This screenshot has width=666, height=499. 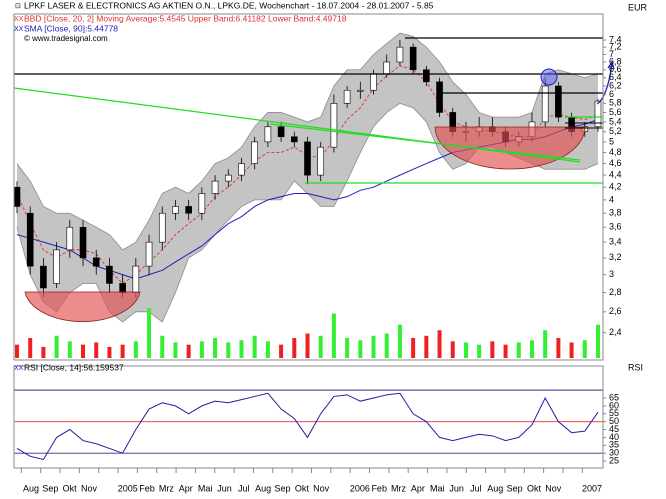 I want to click on y-axis-label: EUR, so click(x=638, y=7).